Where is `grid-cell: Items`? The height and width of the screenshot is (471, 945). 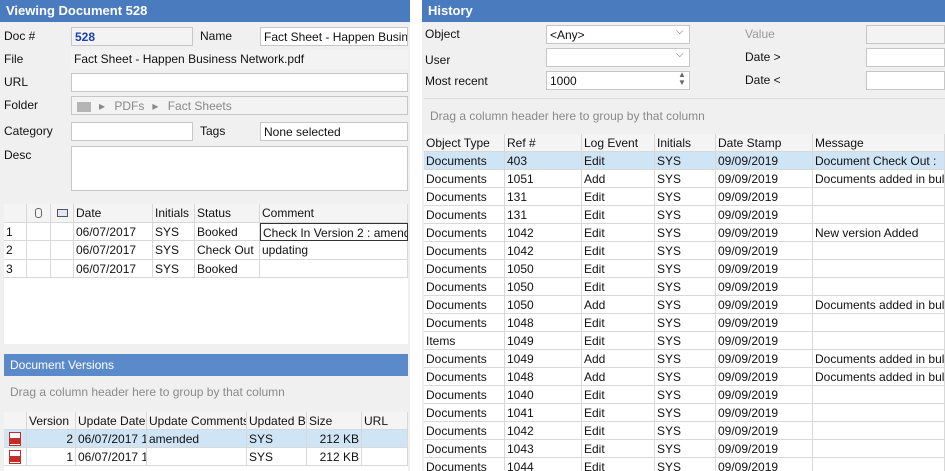
grid-cell: Items is located at coordinates (464, 341).